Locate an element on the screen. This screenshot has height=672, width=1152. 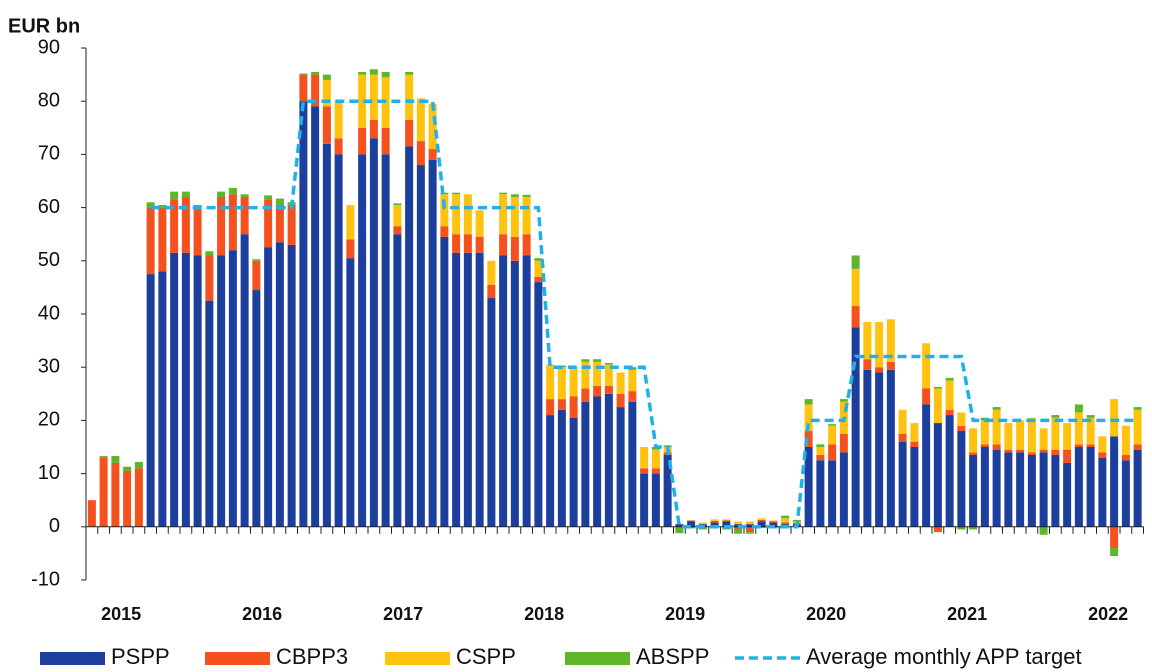
x-tick-label: 2019 is located at coordinates (685, 614).